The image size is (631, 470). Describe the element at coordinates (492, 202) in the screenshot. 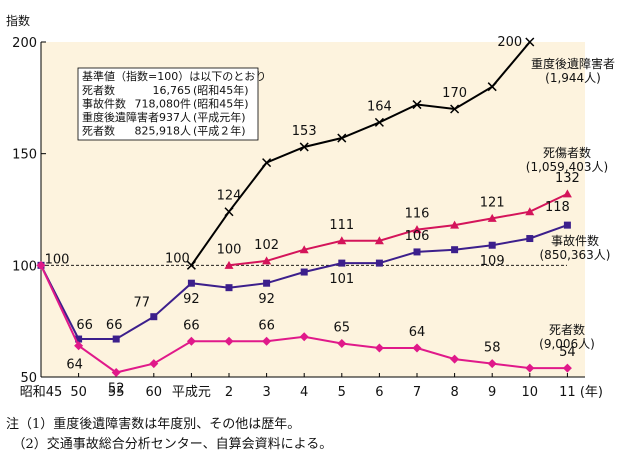

I see `data-label: 121` at that location.